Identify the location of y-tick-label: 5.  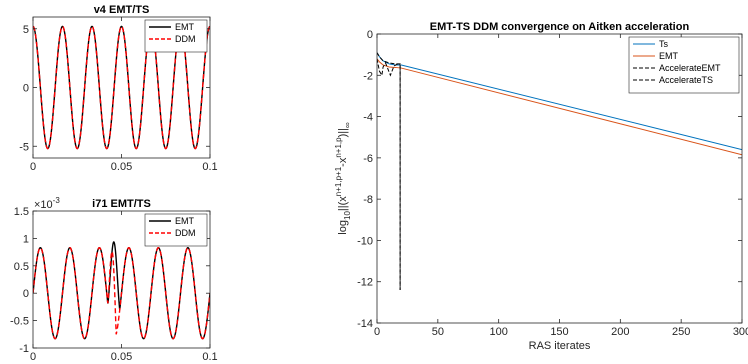
(26, 30).